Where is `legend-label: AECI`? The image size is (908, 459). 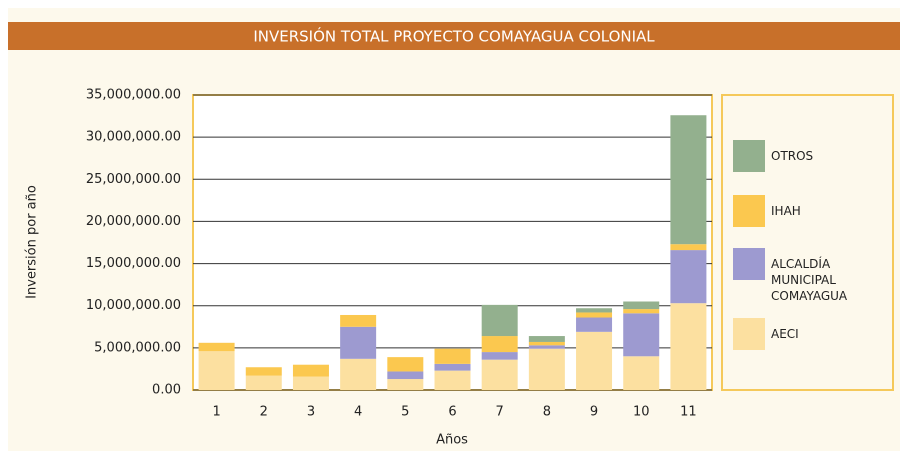
legend-label: AECI is located at coordinates (785, 334).